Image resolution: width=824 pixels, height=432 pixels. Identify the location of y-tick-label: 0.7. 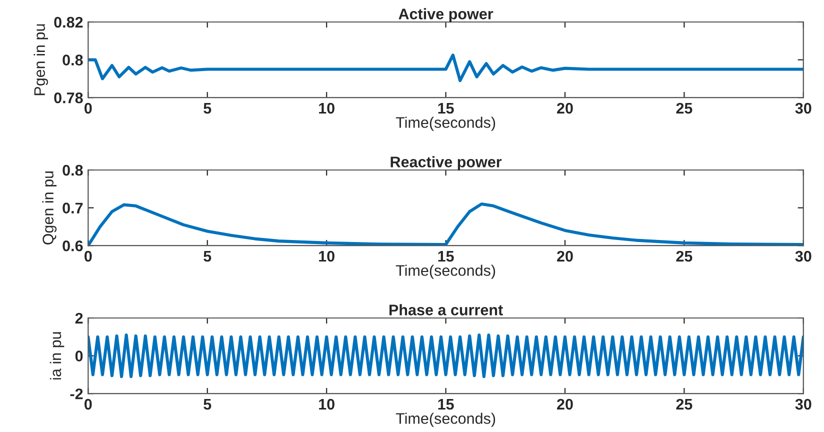
(72, 208).